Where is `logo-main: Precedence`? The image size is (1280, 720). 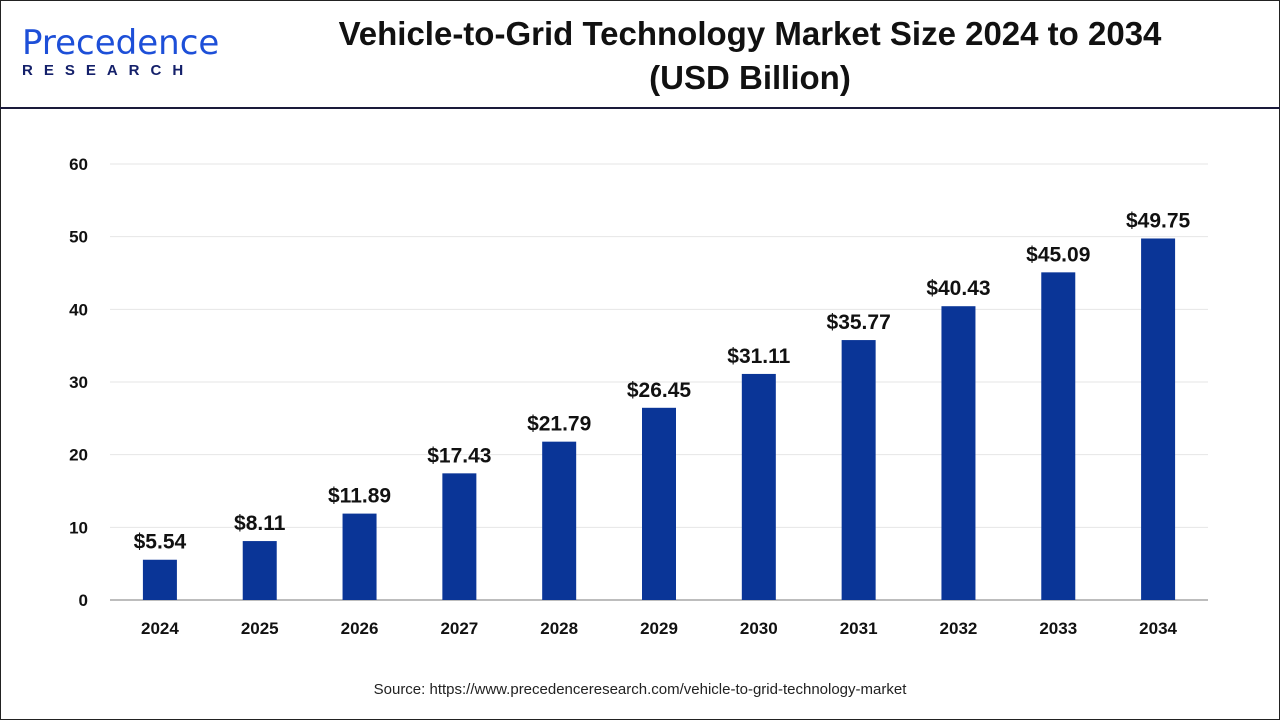
logo-main: Precedence is located at coordinates (121, 43).